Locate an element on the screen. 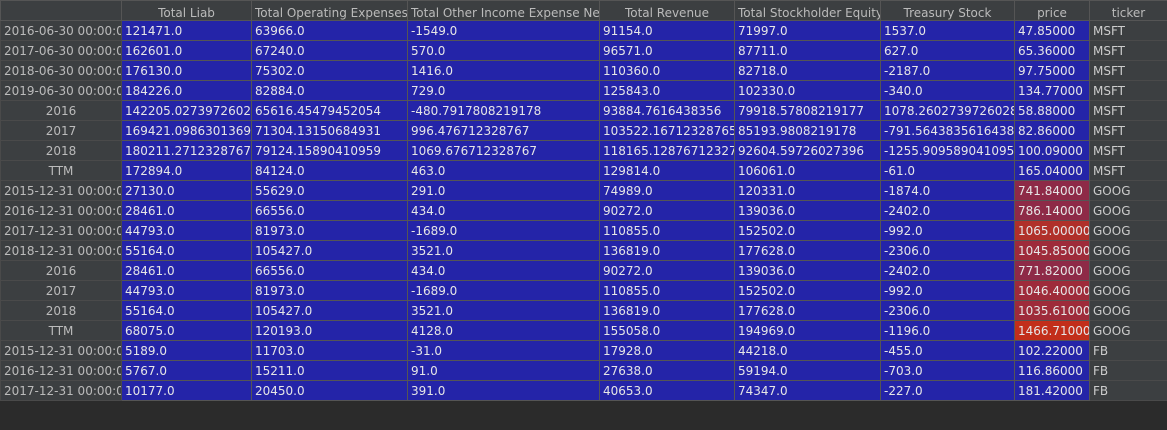 The width and height of the screenshot is (1167, 430). cell-price: 1046.40000 is located at coordinates (1052, 290).